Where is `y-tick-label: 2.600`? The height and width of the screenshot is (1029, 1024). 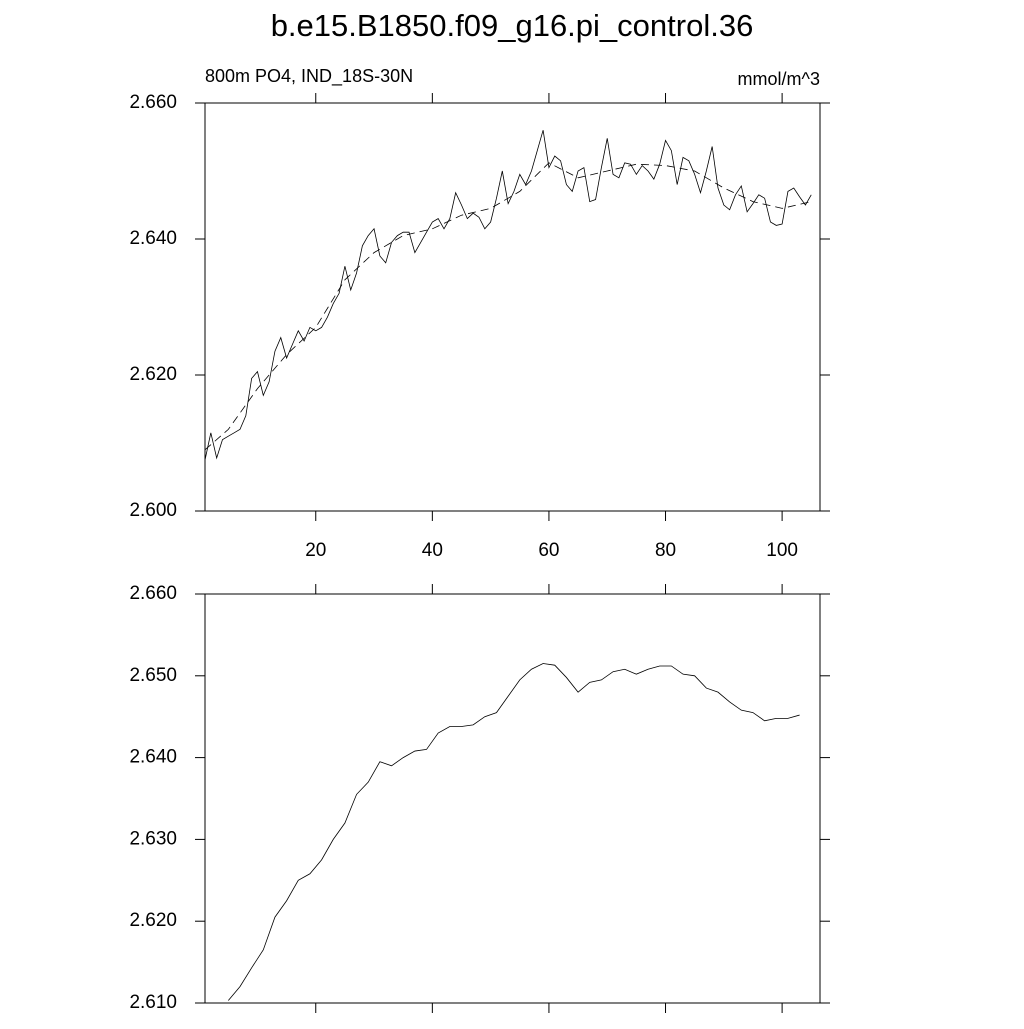
y-tick-label: 2.600 is located at coordinates (153, 510).